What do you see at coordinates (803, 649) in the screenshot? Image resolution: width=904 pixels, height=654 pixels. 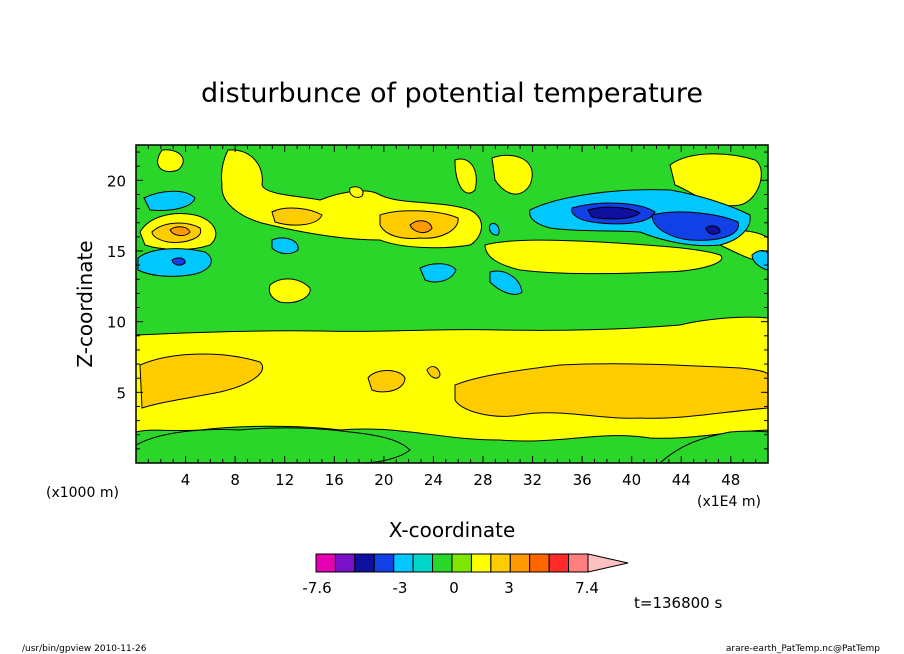 I see `footer-right: arare-earth_PatTemp.nc@PatTemp` at bounding box center [803, 649].